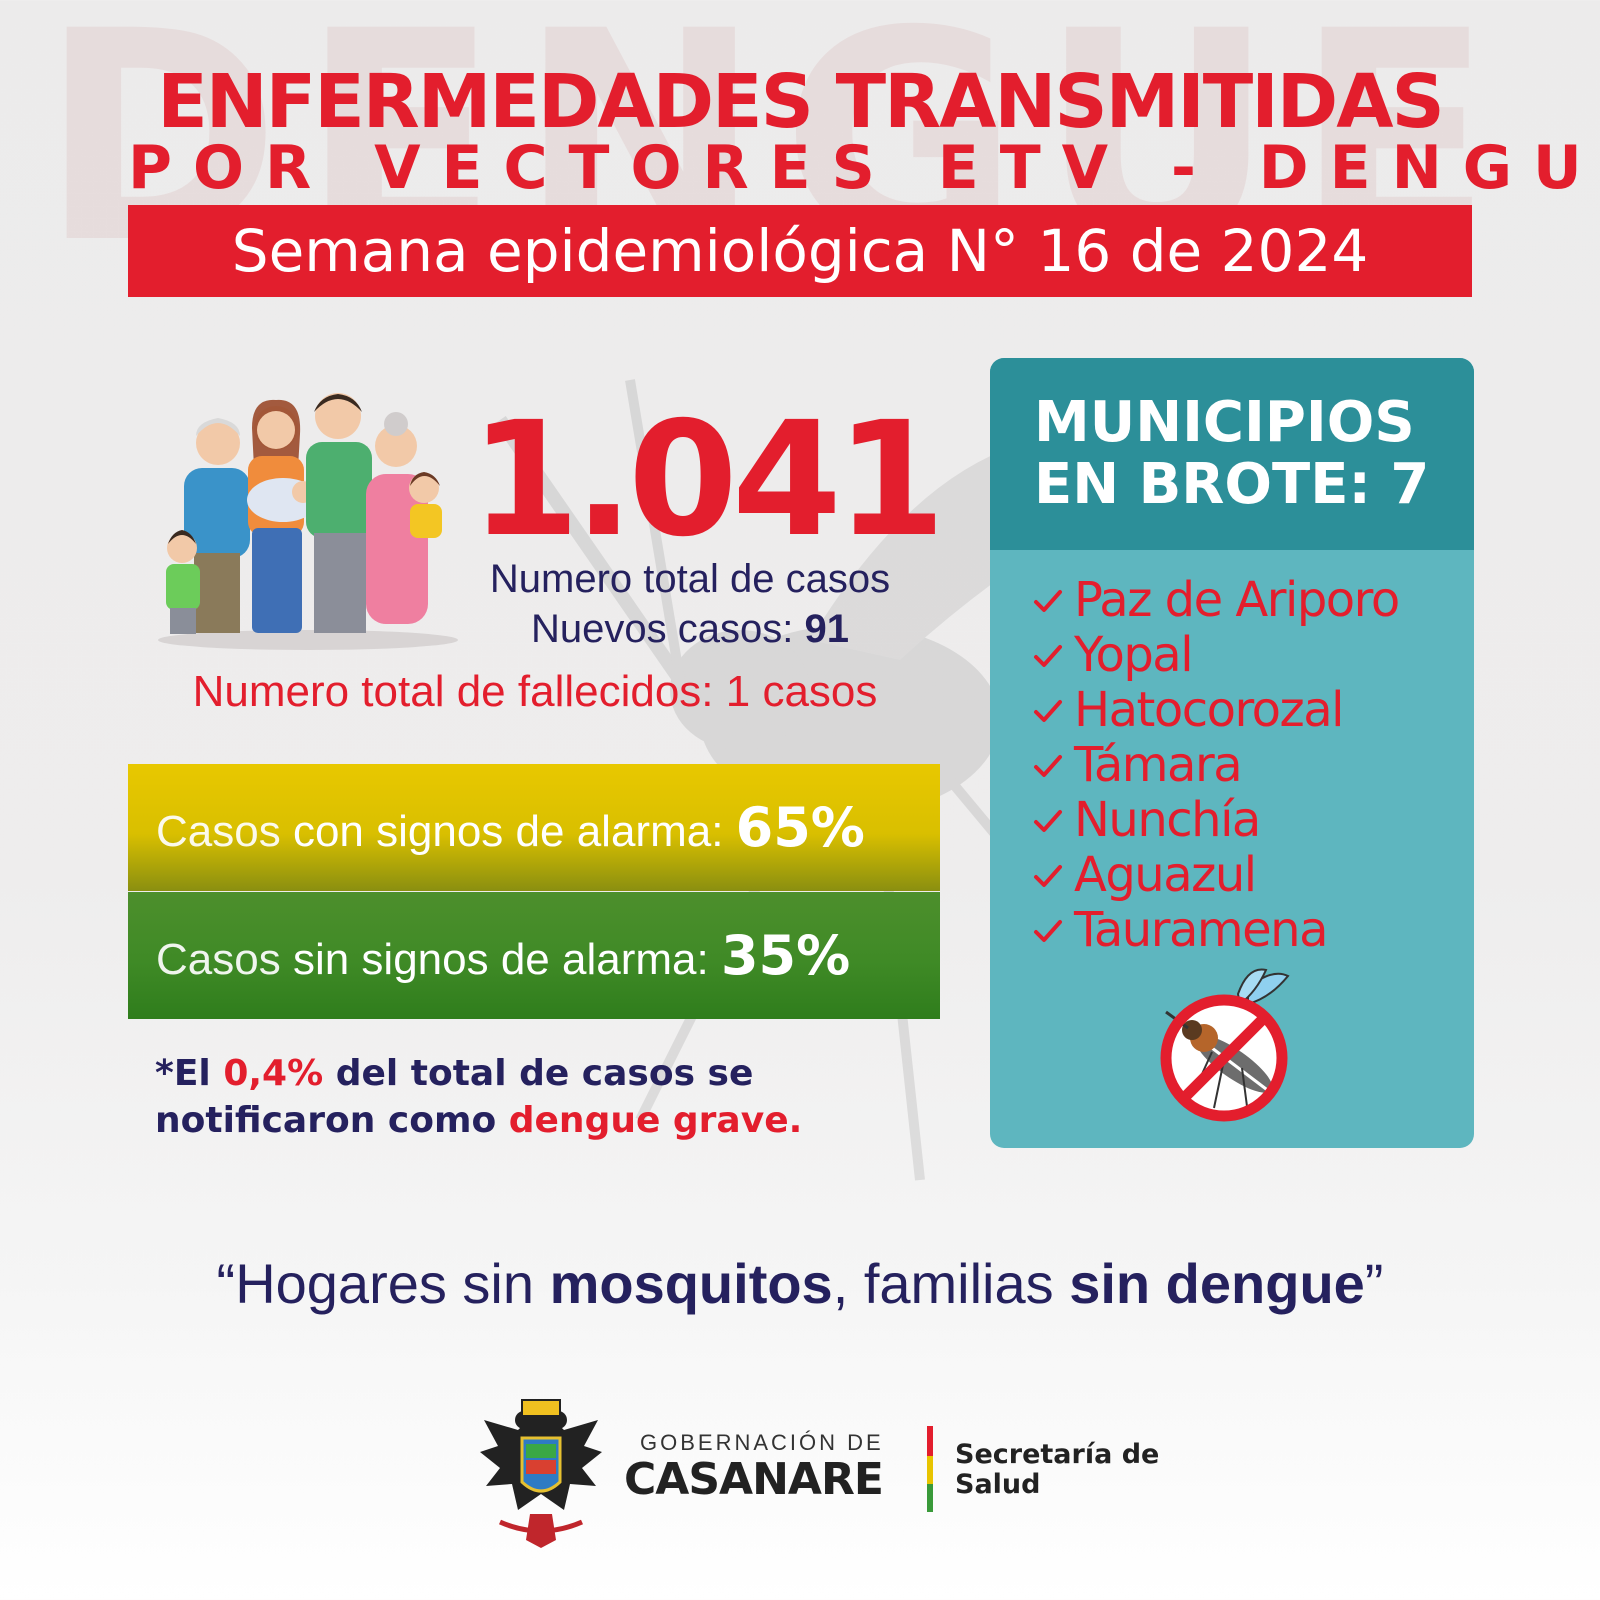 Image resolution: width=1600 pixels, height=1600 pixels. What do you see at coordinates (691, 1283) in the screenshot?
I see `slogan-bold1: mosquitos` at bounding box center [691, 1283].